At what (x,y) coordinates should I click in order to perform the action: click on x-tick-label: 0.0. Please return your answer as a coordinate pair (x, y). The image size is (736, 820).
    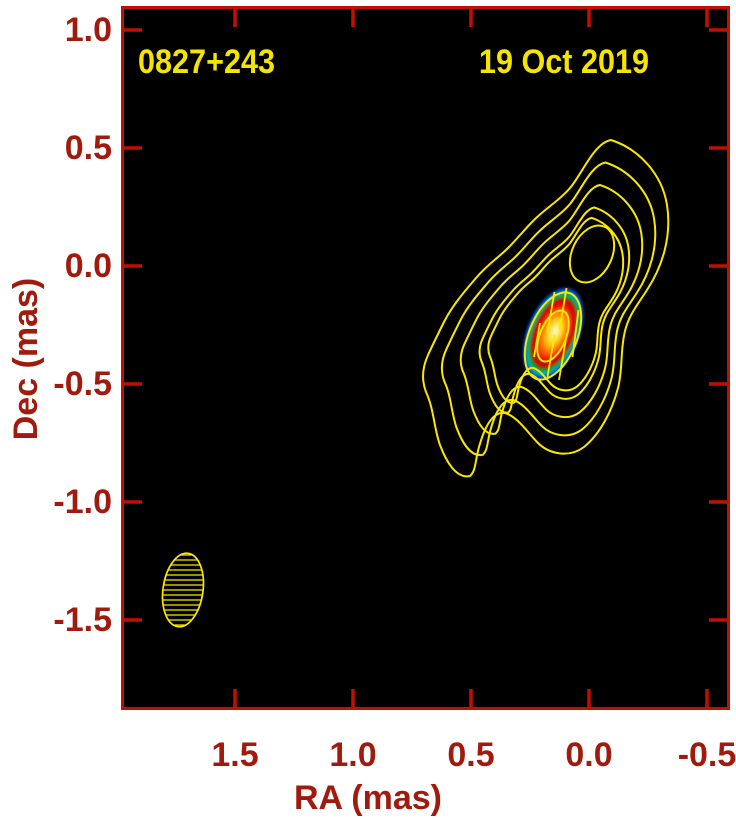
    Looking at the image, I should click on (589, 755).